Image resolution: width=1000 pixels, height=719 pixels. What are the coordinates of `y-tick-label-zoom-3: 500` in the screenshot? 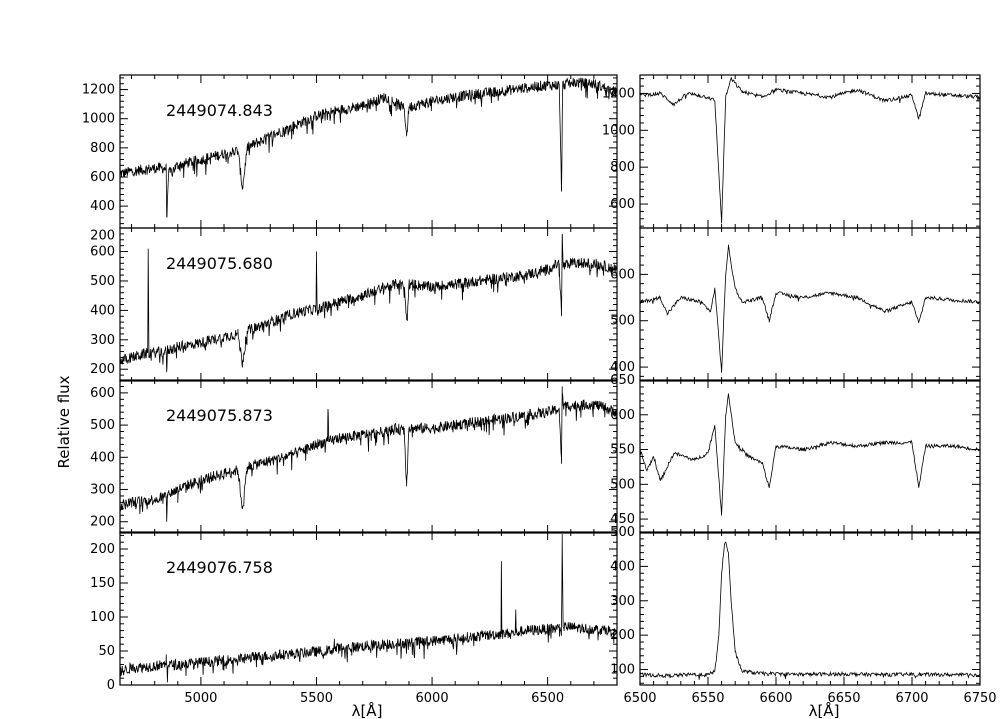 It's located at (622, 484).